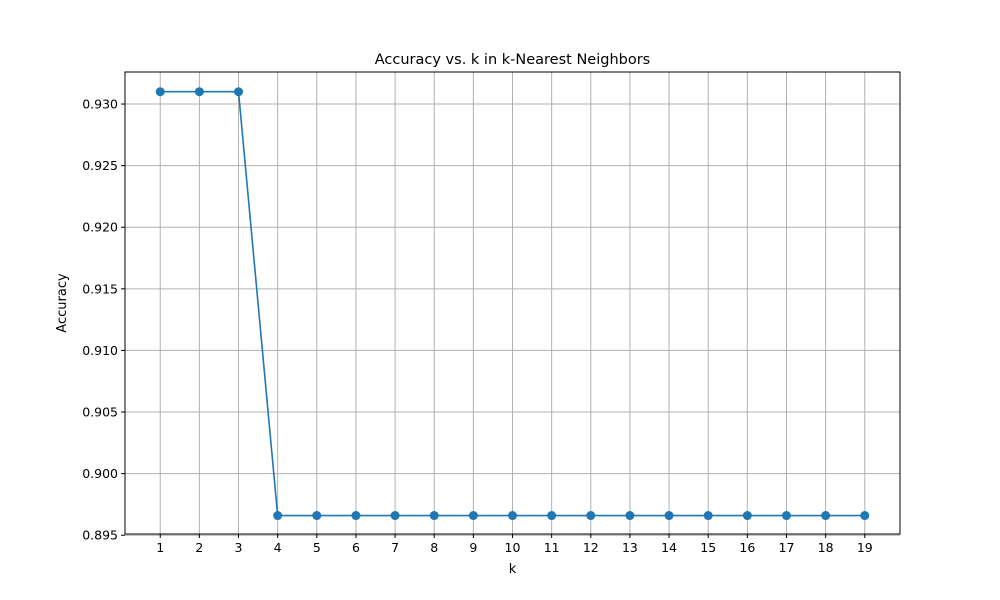 The height and width of the screenshot is (600, 1000). Describe the element at coordinates (100, 288) in the screenshot. I see `y-tick-label: 0.915` at that location.